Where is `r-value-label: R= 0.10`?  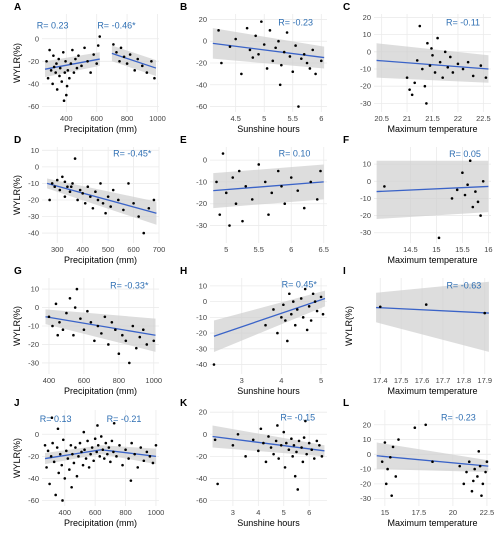 r-value-label: R= 0.10 is located at coordinates (295, 154).